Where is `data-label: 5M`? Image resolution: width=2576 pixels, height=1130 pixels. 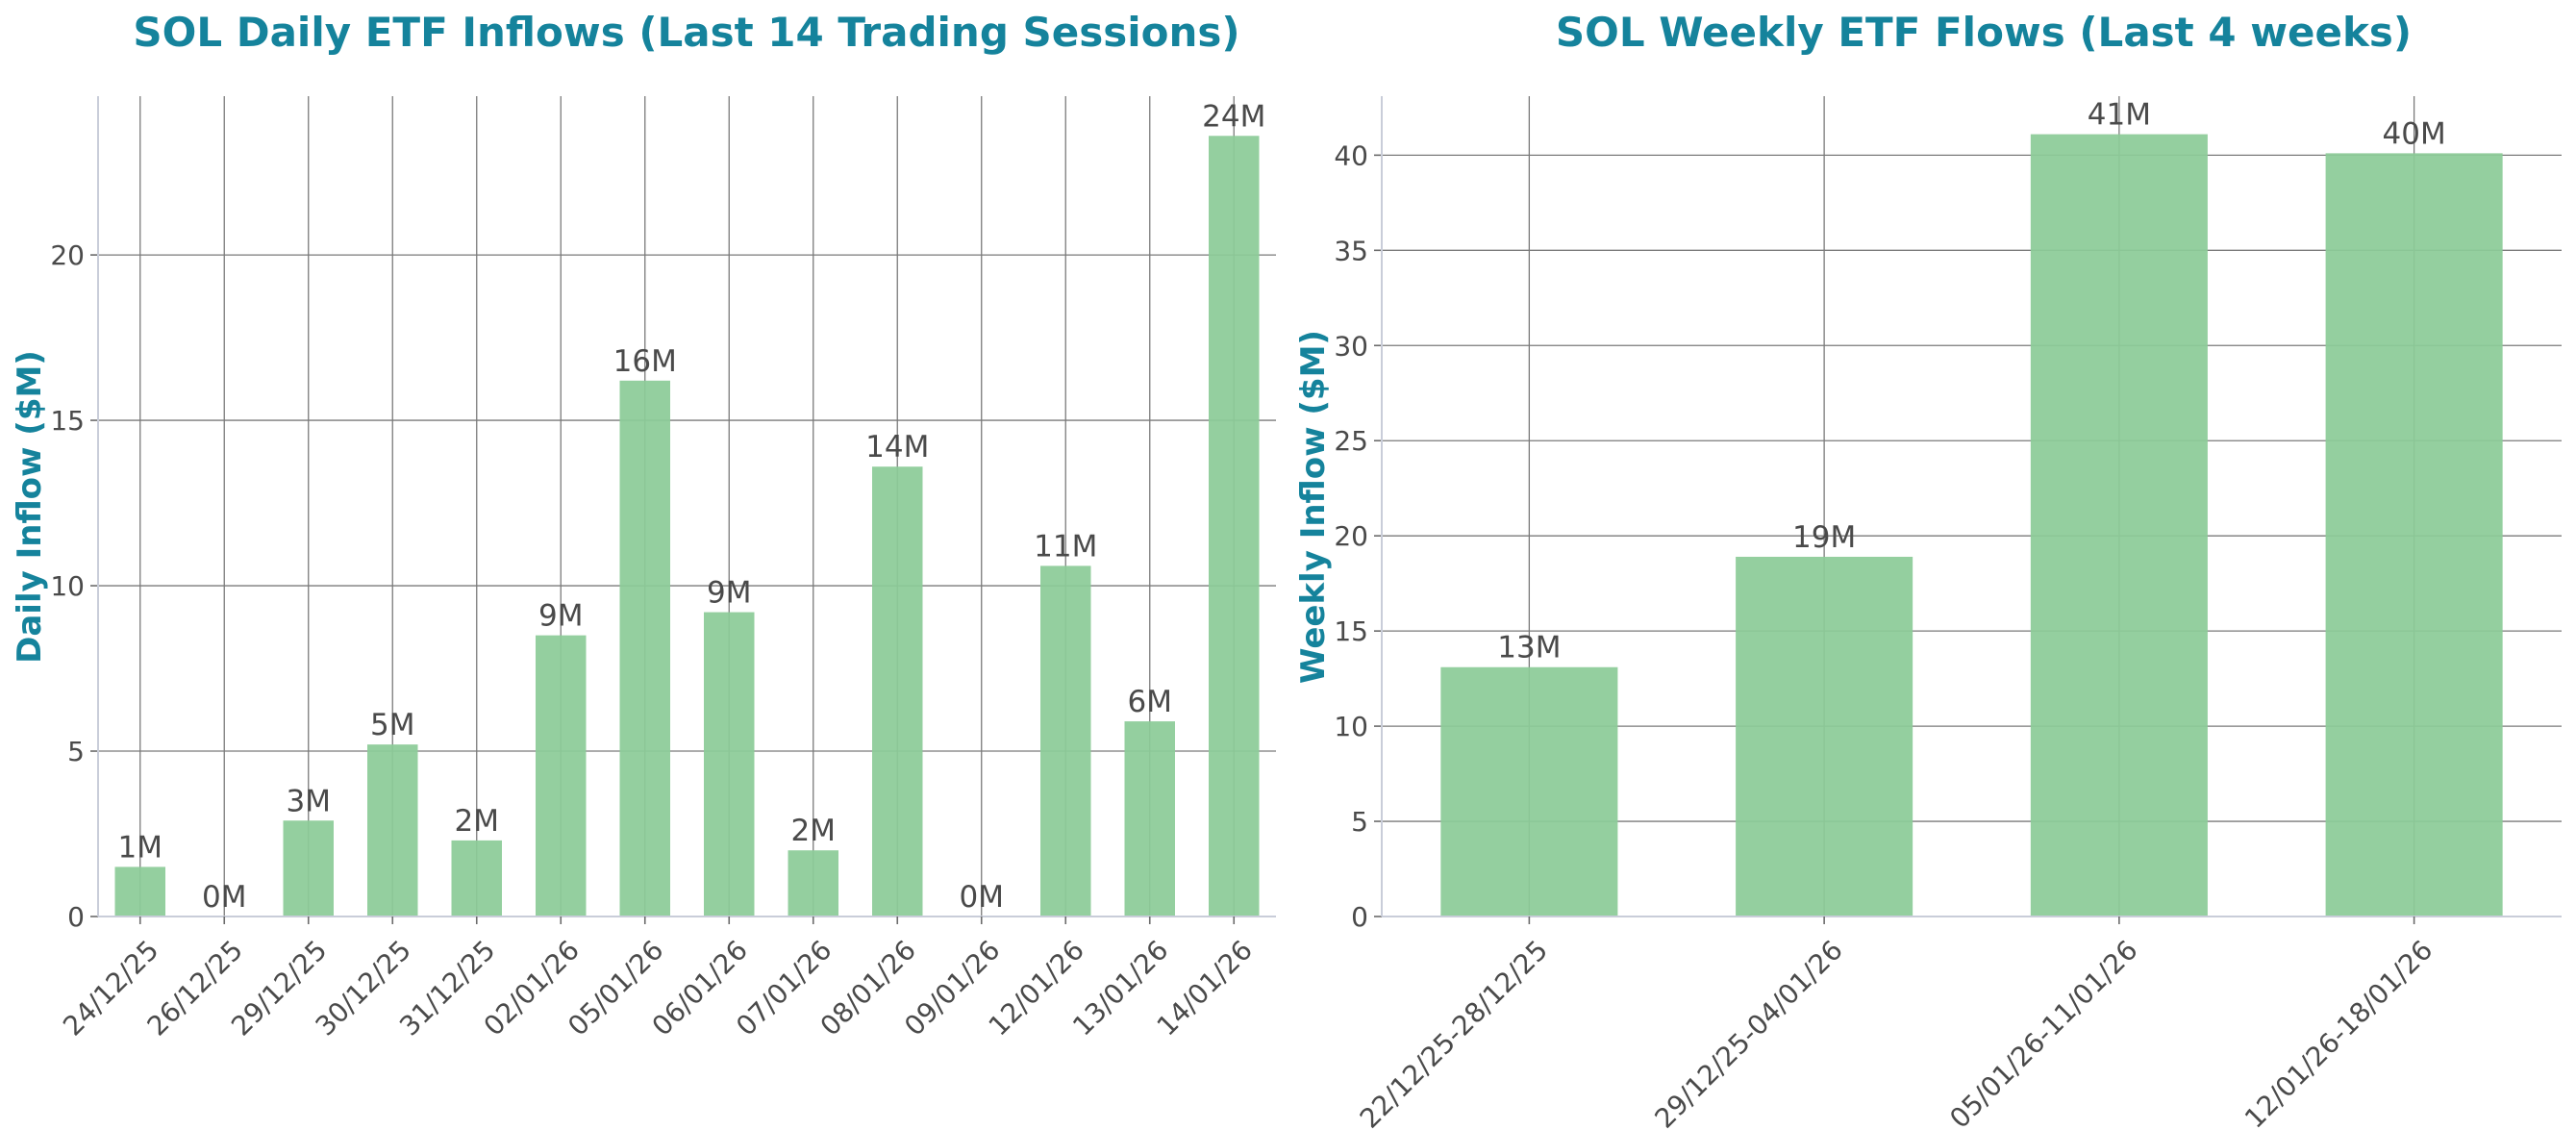 data-label: 5M is located at coordinates (392, 725).